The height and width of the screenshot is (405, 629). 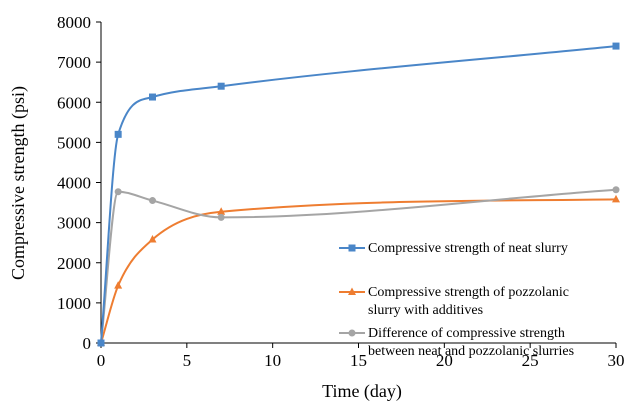 I want to click on legend-label: Compressive strength of pozzolanic, so click(x=468, y=292).